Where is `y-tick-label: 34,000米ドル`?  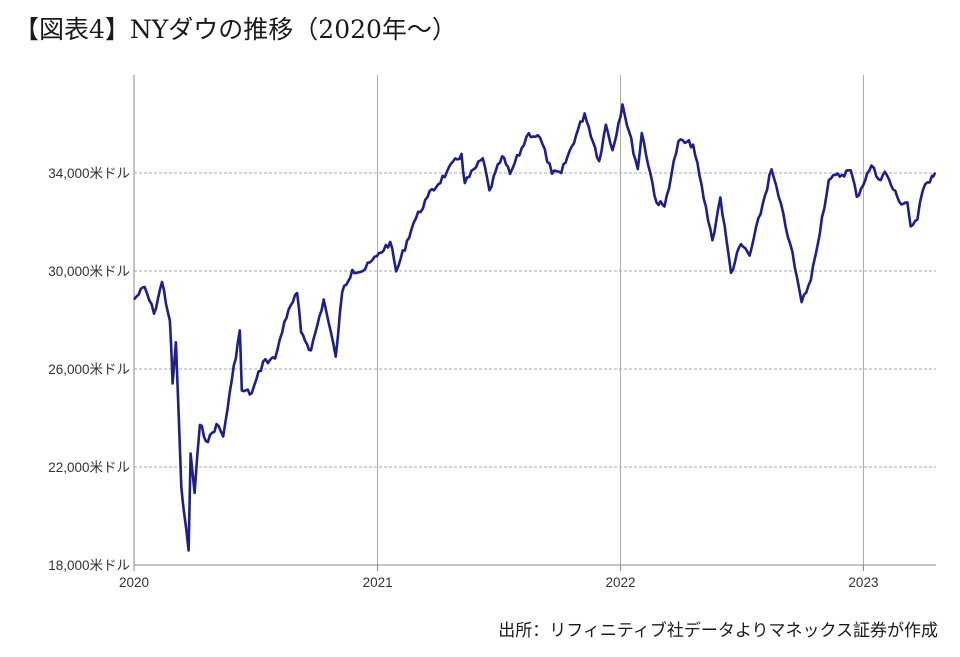 y-tick-label: 34,000米ドル is located at coordinates (89, 173).